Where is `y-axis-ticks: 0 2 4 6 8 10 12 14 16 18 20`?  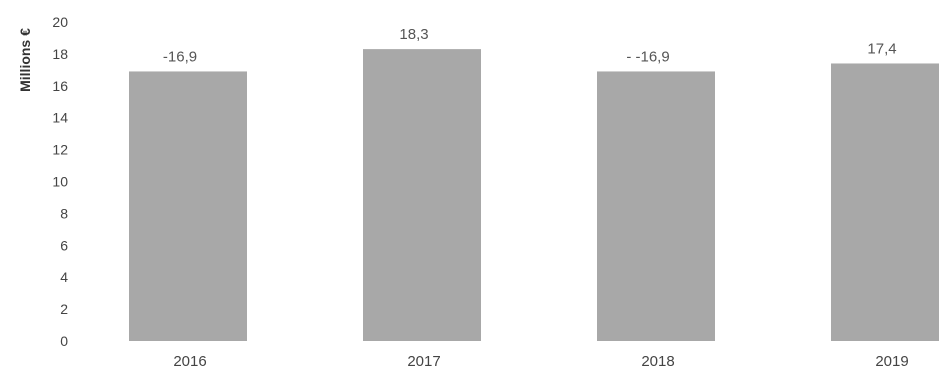 y-axis-ticks: 0 2 4 6 8 10 12 14 16 18 20 is located at coordinates (60, 181).